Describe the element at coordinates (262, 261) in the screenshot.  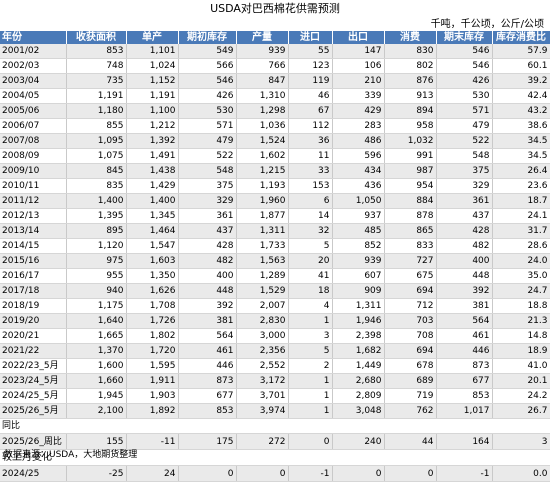
I see `cell-production: 1,563` at that location.